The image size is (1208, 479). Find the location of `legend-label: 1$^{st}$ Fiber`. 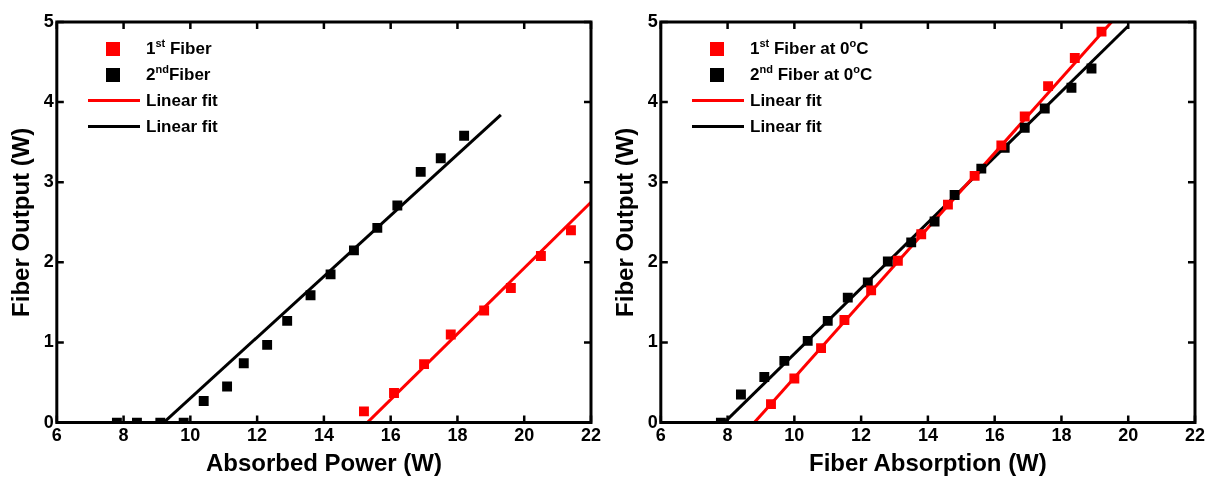

legend-label: 1$^{st}$ Fiber is located at coordinates (179, 48).